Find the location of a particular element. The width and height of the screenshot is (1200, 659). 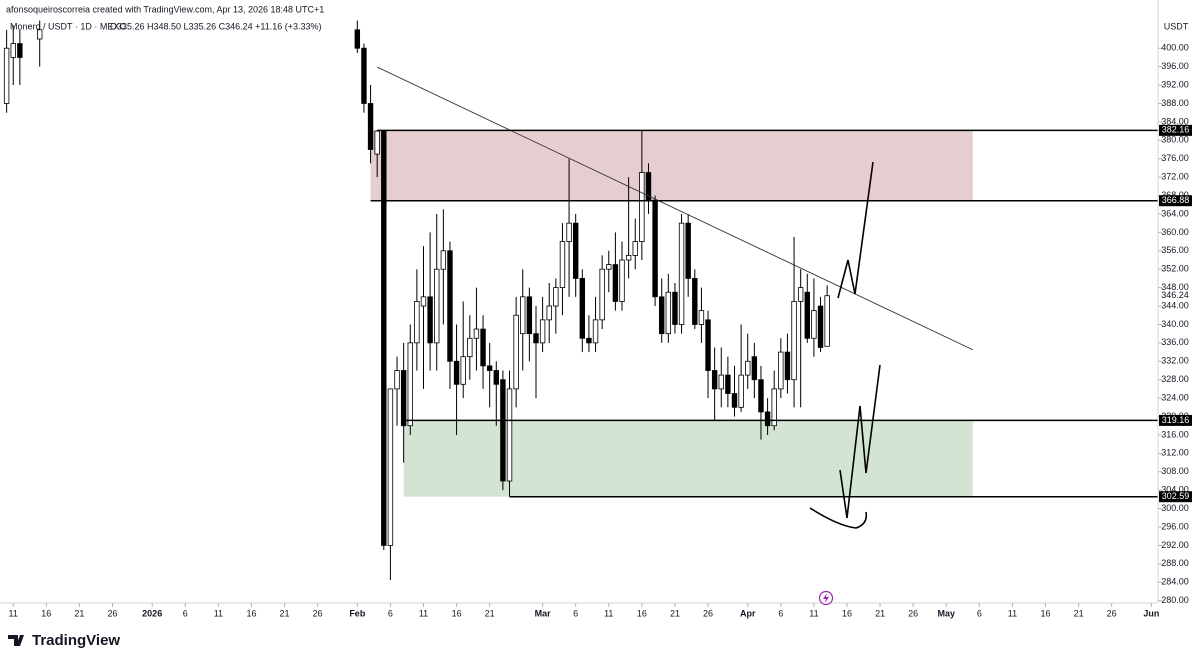

y-tick-label: 356.00 is located at coordinates (1175, 250).